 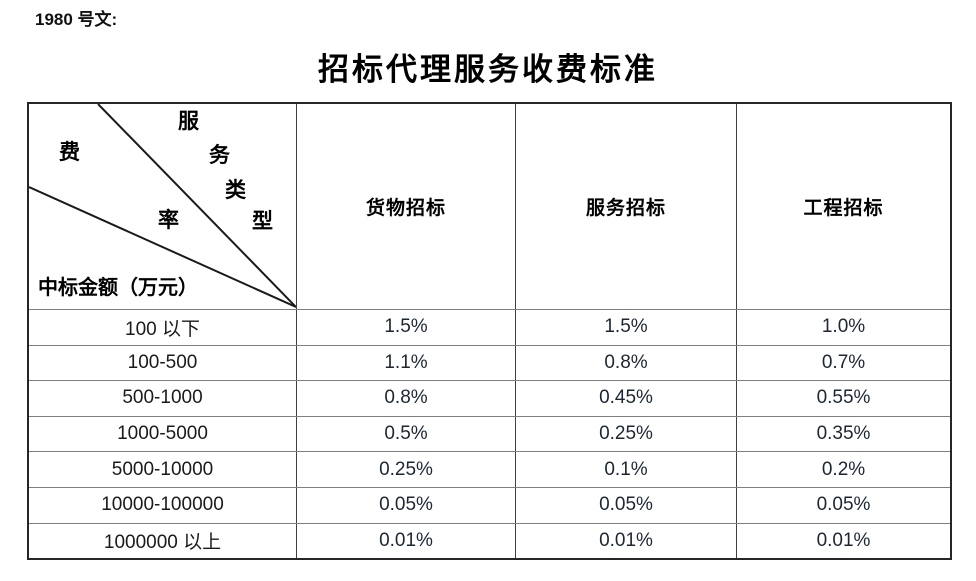 I want to click on corner-service-char-4: 型, so click(x=262, y=221).